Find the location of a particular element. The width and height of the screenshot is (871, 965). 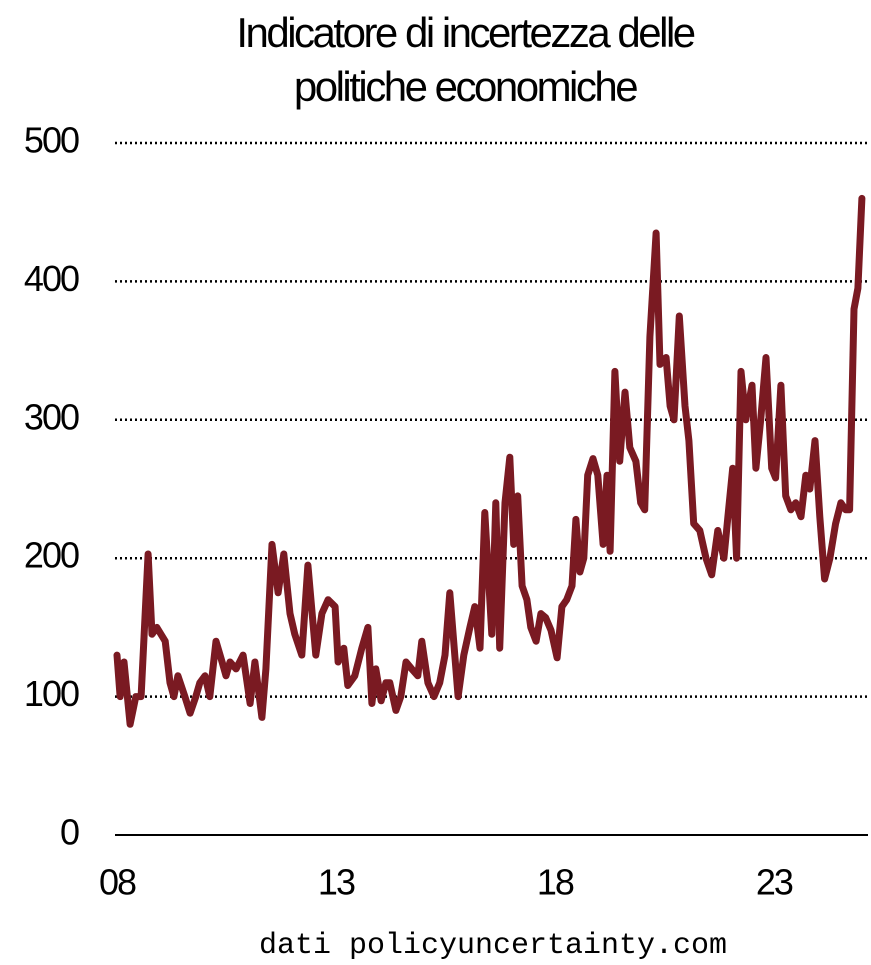

x-tick-label: 23 is located at coordinates (774, 882).